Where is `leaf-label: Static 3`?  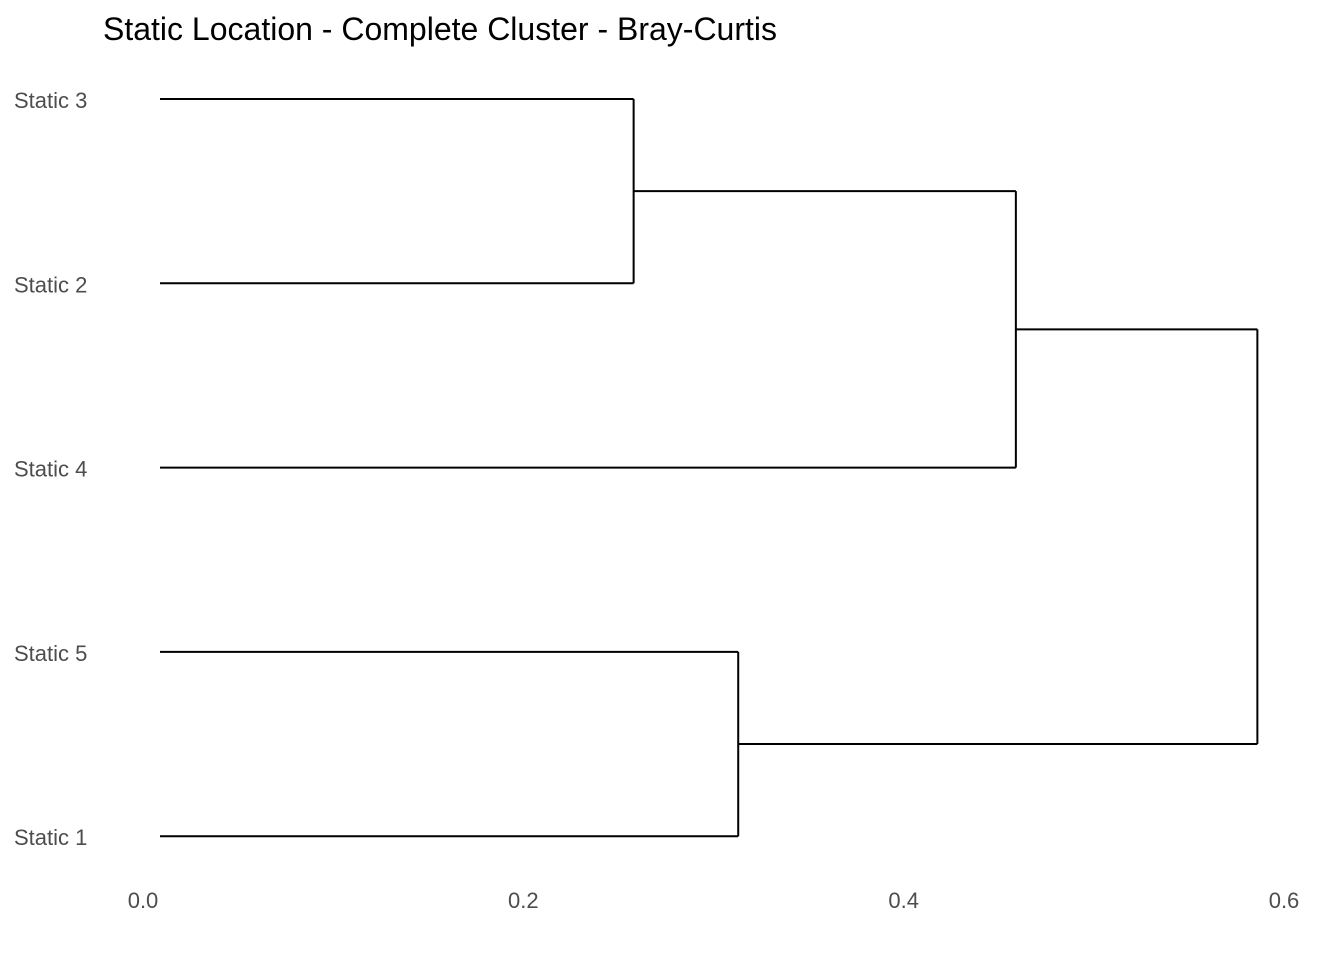
leaf-label: Static 3 is located at coordinates (50, 100).